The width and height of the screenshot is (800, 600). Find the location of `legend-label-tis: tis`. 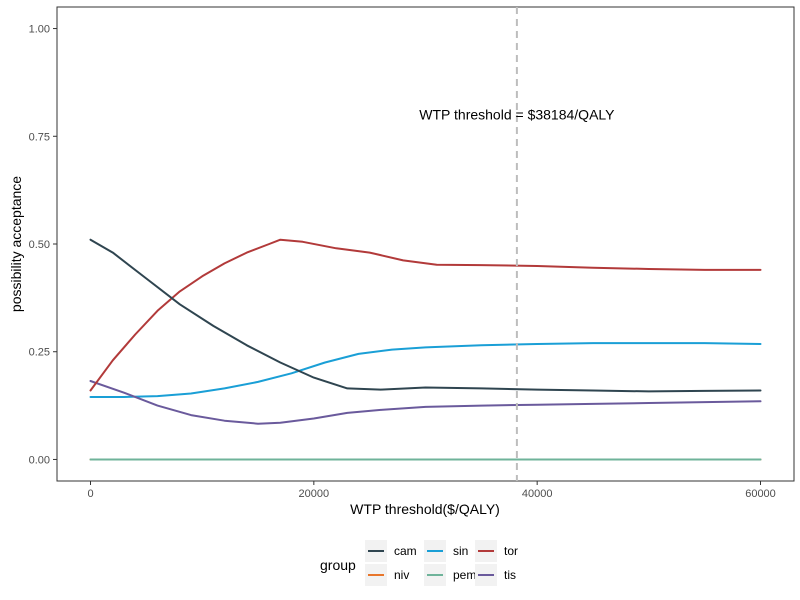

legend-label-tis: tis is located at coordinates (510, 575).